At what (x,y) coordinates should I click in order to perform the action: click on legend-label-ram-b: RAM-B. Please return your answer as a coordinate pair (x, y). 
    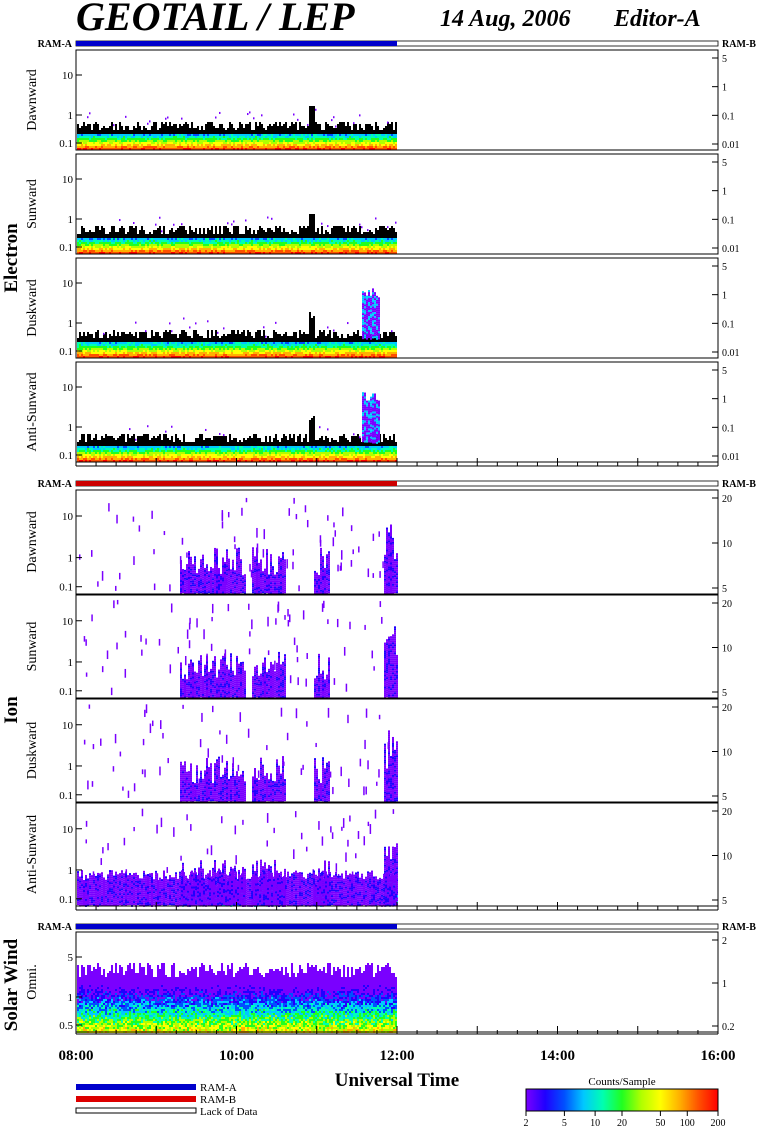
    Looking at the image, I should click on (218, 1100).